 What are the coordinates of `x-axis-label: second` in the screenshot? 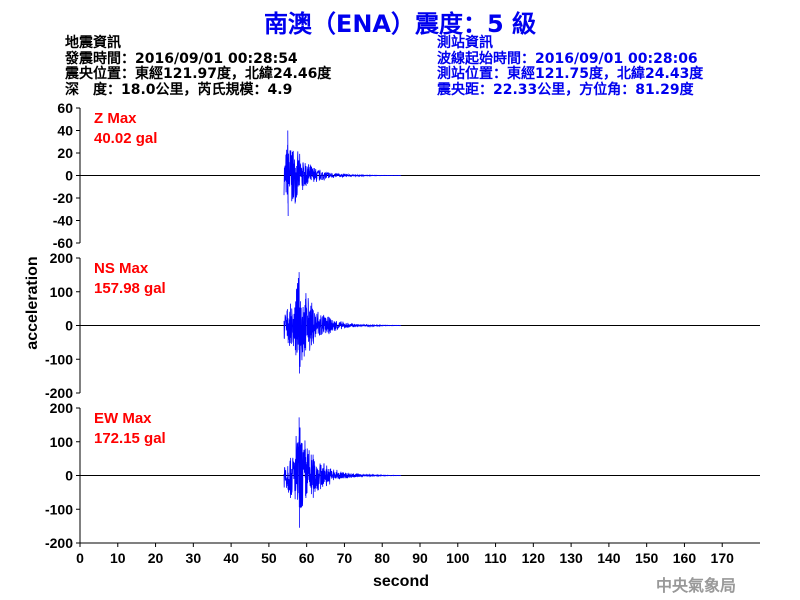 It's located at (401, 581).